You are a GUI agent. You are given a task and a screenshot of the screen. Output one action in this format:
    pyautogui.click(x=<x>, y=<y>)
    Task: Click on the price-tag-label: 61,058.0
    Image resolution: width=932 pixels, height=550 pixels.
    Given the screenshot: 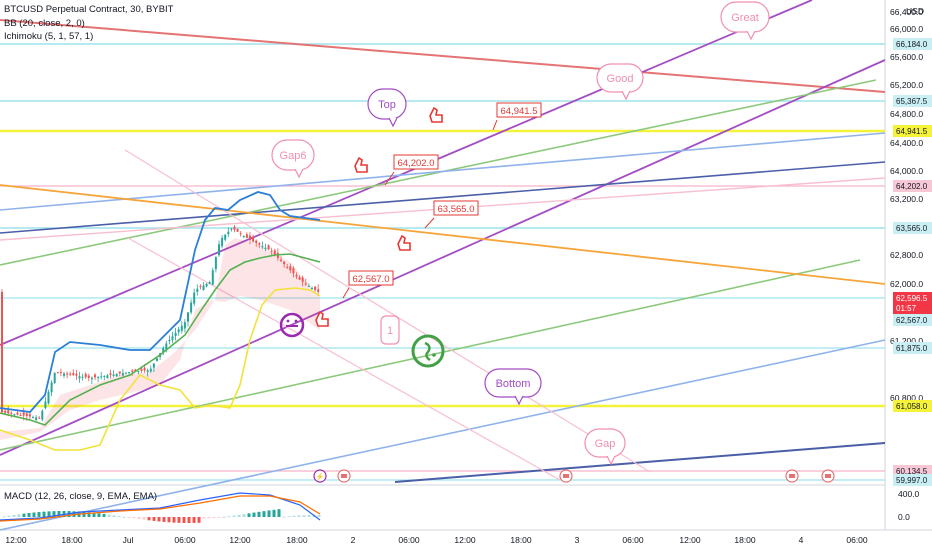 What is the action you would take?
    pyautogui.click(x=912, y=406)
    